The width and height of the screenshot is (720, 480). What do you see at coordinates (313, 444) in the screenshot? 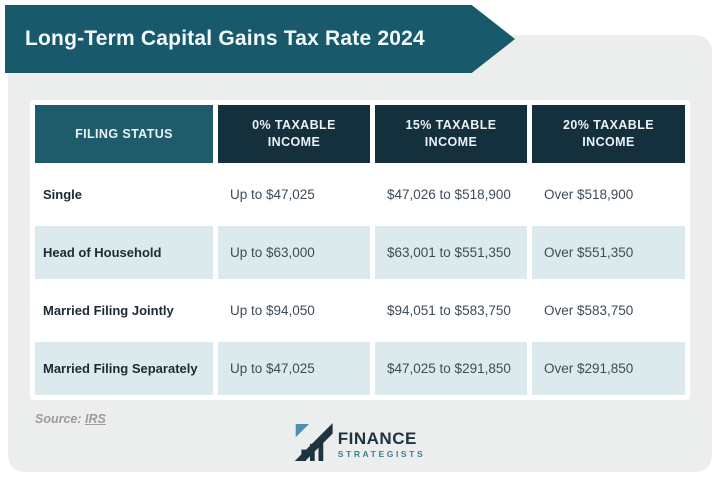
I see `bar-chart-mountain-icon` at bounding box center [313, 444].